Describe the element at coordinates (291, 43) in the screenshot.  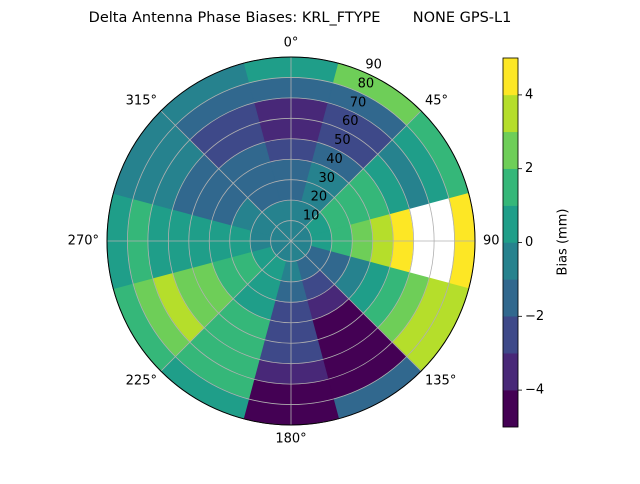
I see `theta-tick-label: 0°` at that location.